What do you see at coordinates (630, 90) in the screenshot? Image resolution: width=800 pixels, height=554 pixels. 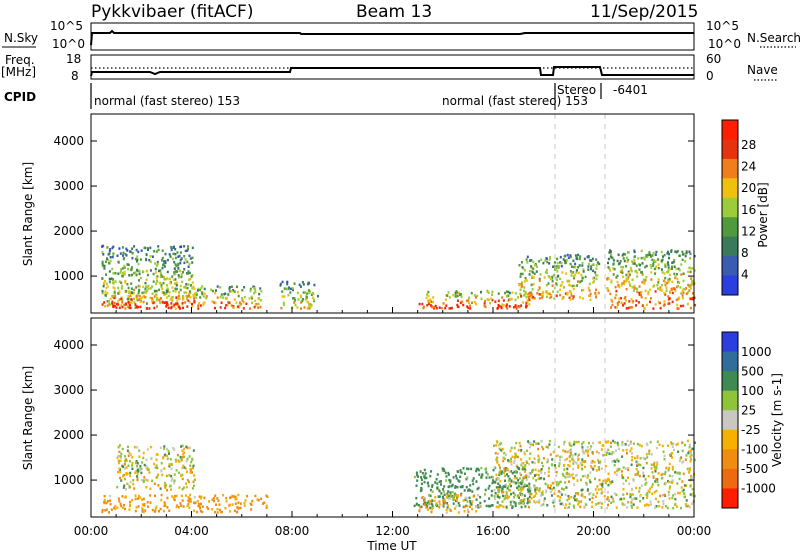 I see `cpid-segment-4: -6401` at bounding box center [630, 90].